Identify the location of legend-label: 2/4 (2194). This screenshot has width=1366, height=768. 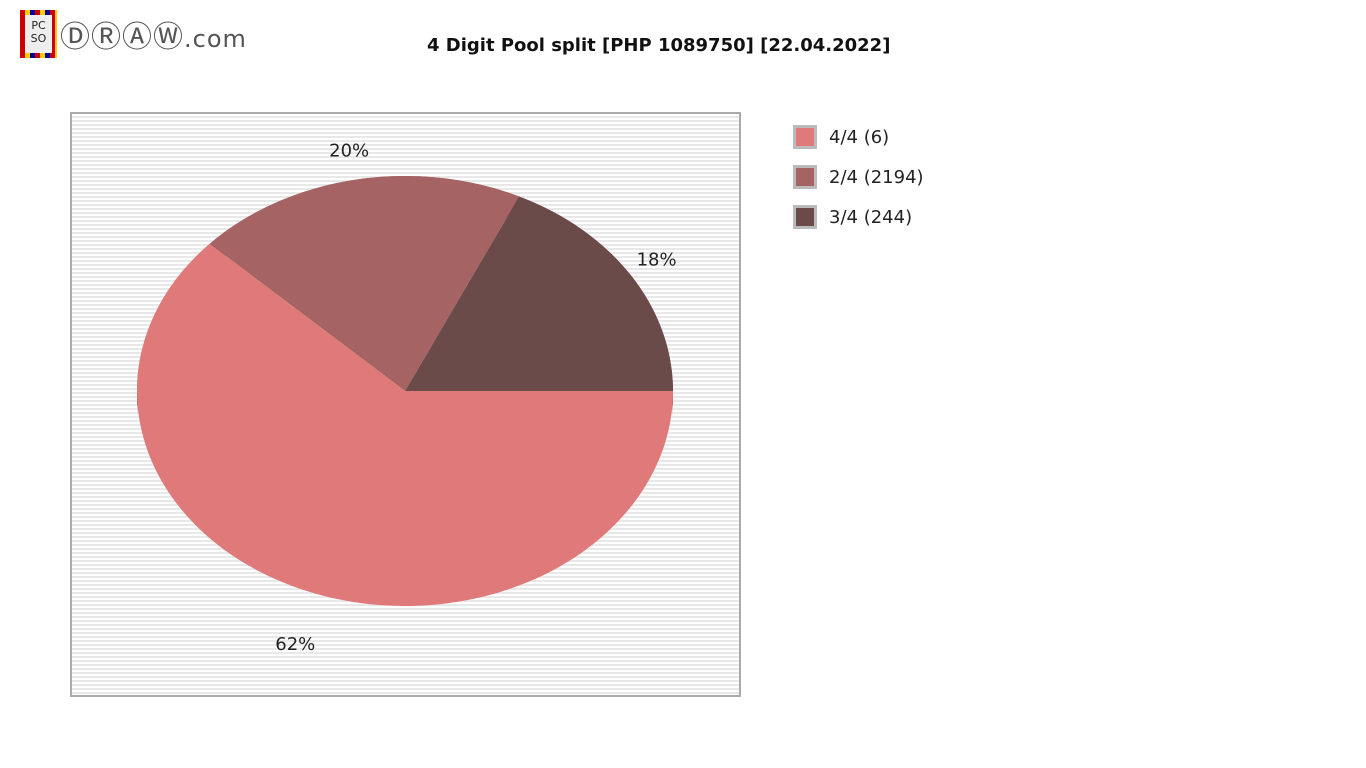
(876, 177).